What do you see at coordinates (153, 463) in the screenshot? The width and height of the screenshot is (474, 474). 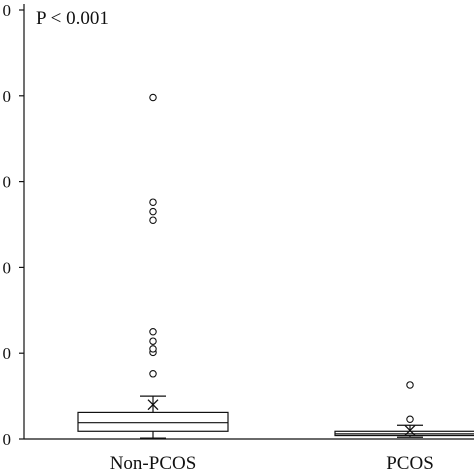 I see `category-label: Non-PCOS` at bounding box center [153, 463].